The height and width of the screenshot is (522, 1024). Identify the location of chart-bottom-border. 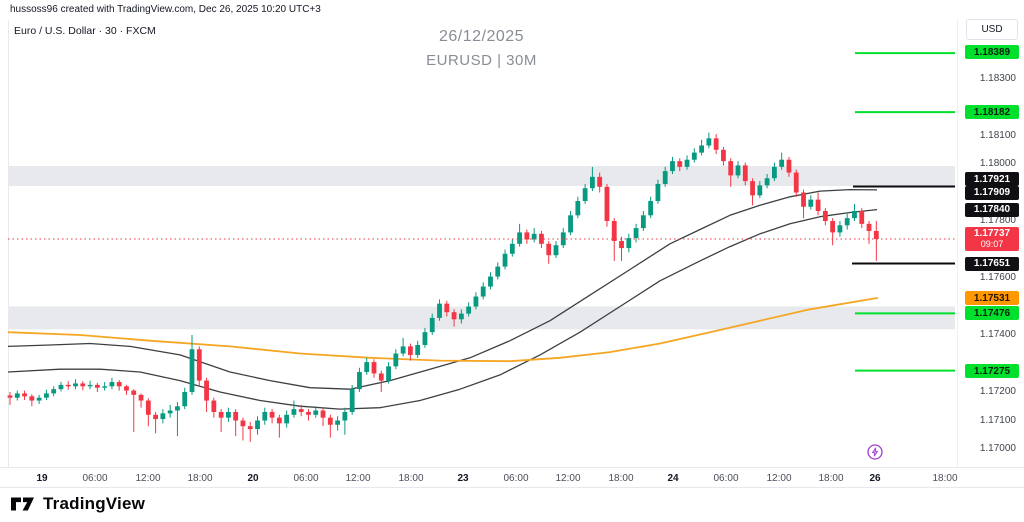
(512, 467).